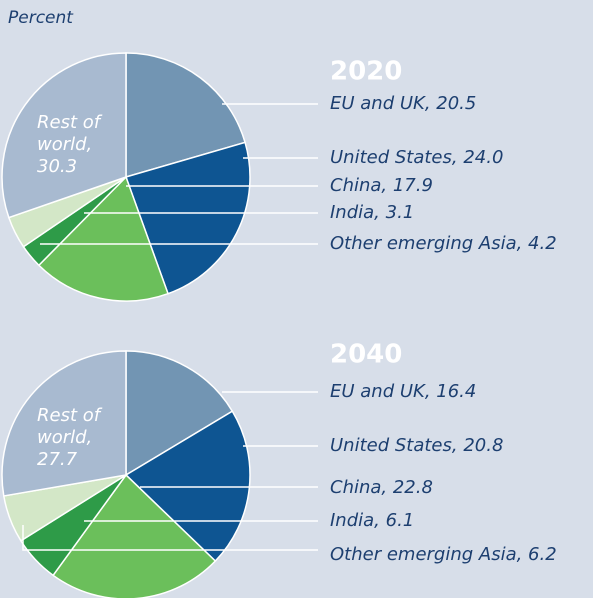 The image size is (593, 598). I want to click on data-label: Rest of world, 27.7, so click(69, 437).